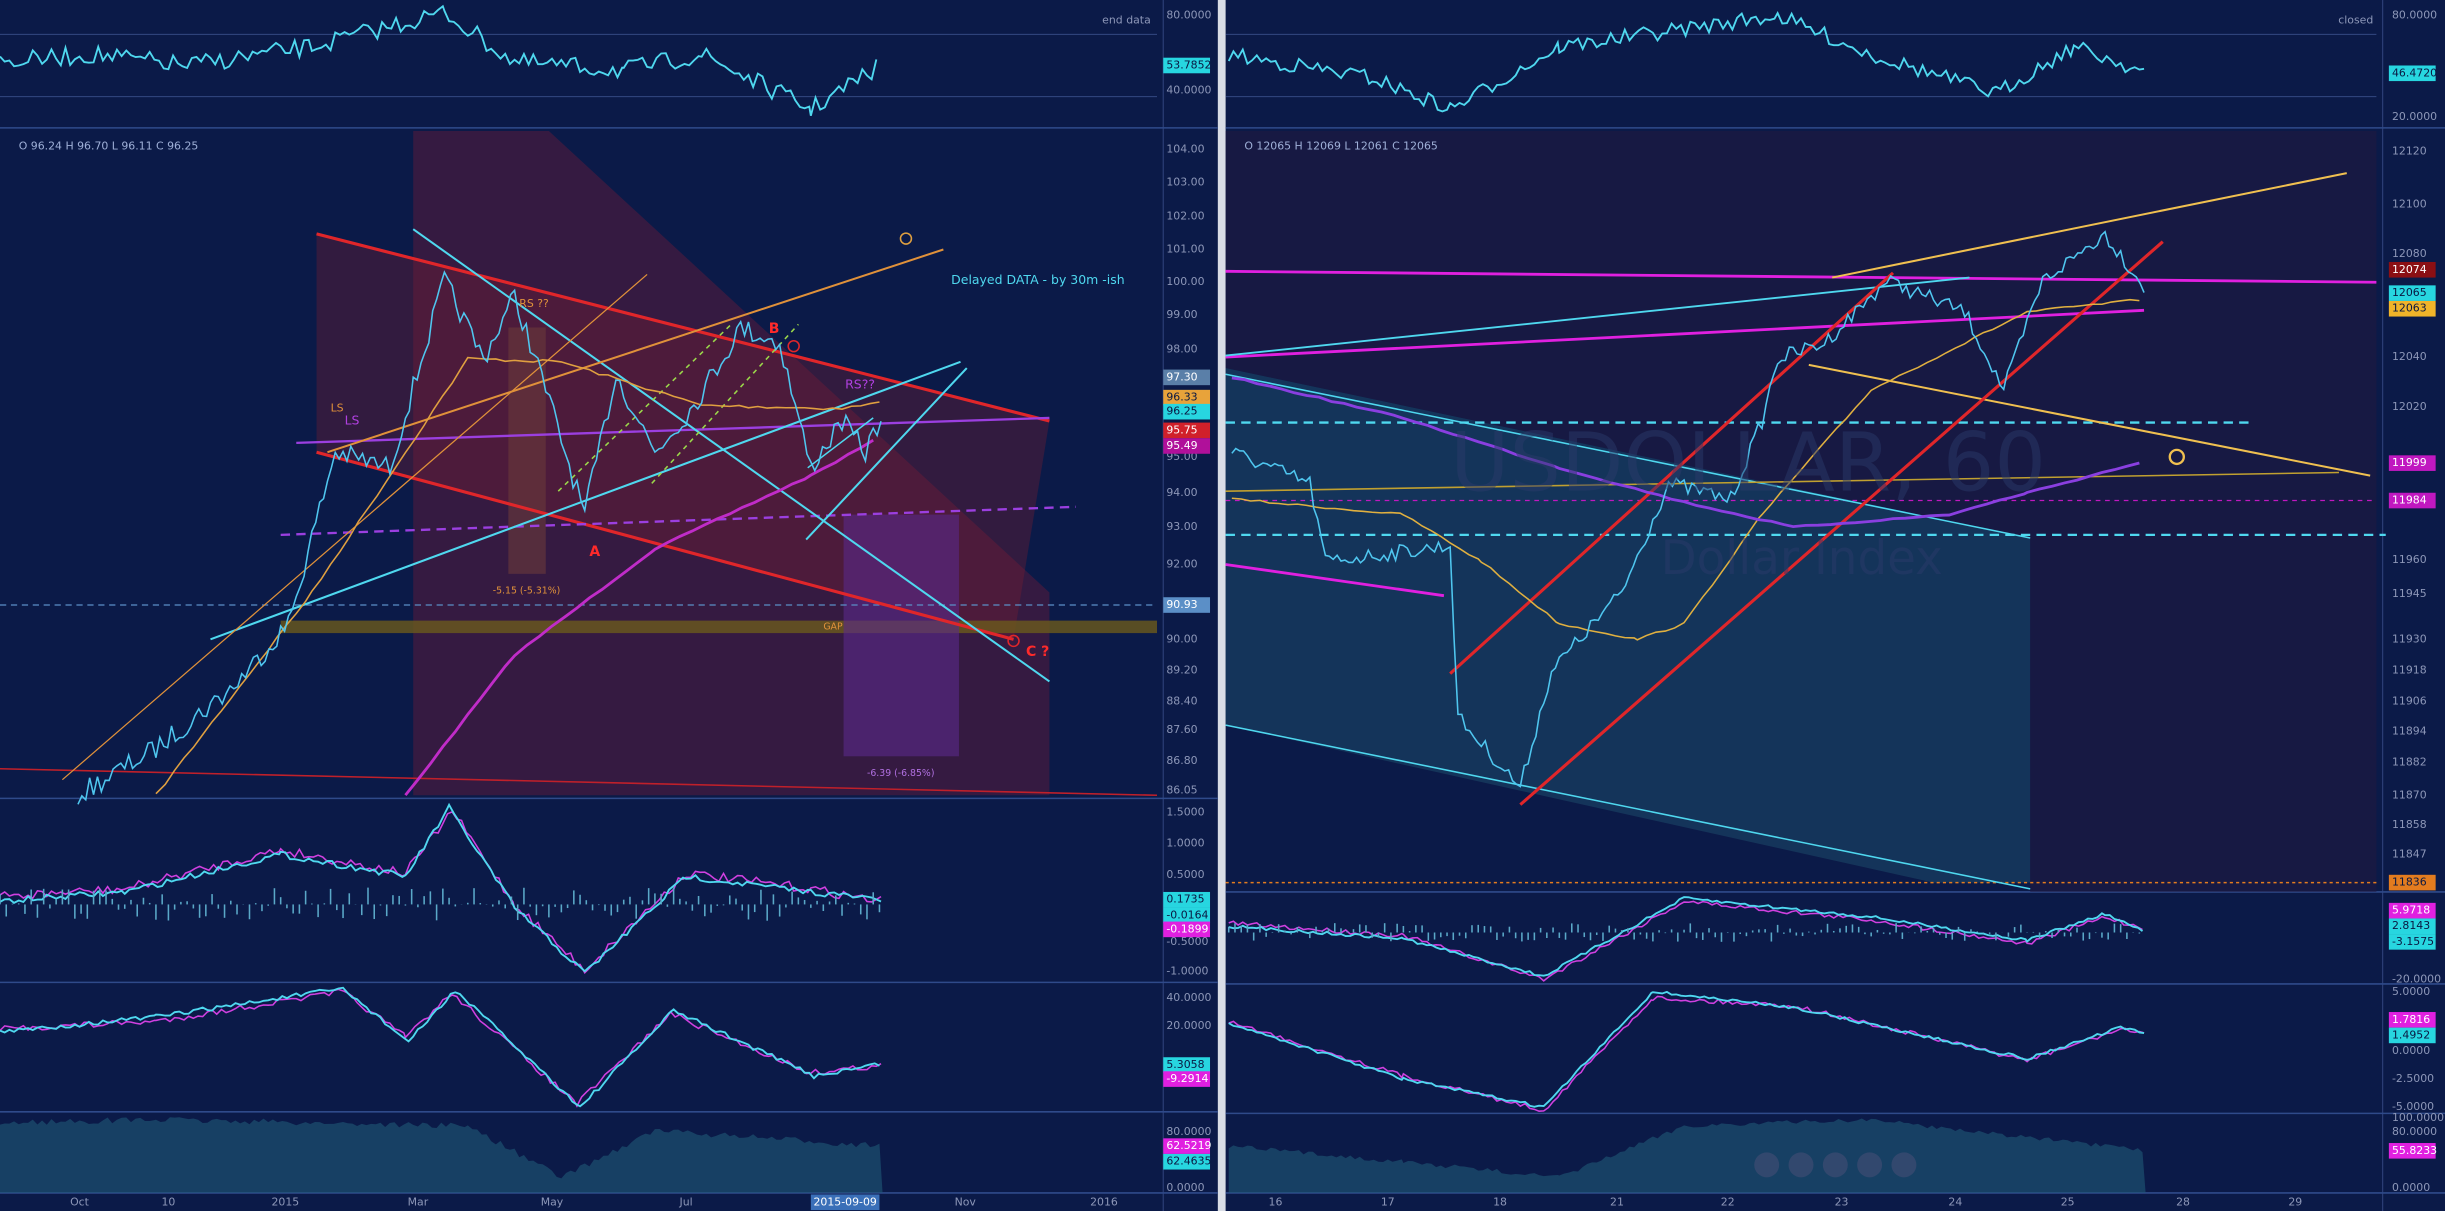 This screenshot has height=1211, width=2445. What do you see at coordinates (1748, 463) in the screenshot?
I see `watermark: USDOLLAR, 60` at bounding box center [1748, 463].